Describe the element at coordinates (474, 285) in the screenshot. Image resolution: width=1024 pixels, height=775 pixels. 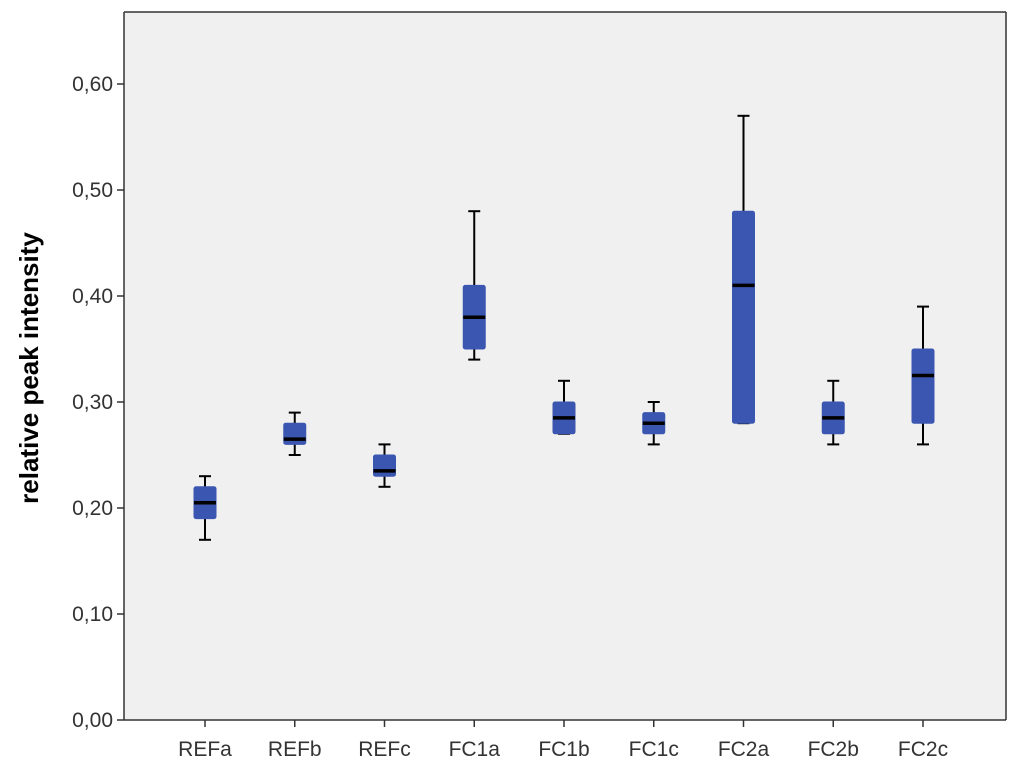
I see `box-fc1a` at that location.